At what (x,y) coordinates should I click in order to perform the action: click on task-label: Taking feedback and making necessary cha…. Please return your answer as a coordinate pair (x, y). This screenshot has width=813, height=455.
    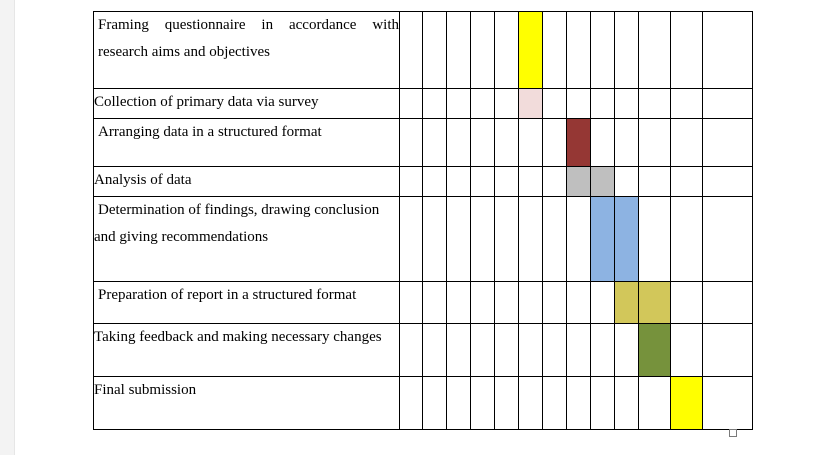
    Looking at the image, I should click on (238, 337).